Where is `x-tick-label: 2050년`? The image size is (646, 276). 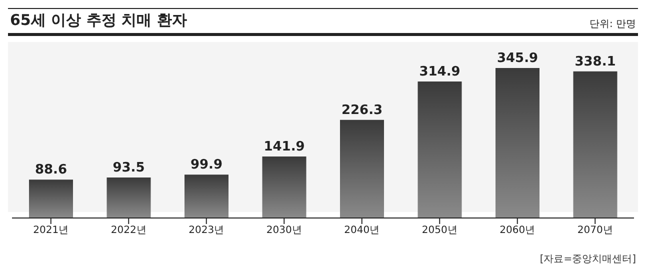 x-tick-label: 2050년 is located at coordinates (440, 230).